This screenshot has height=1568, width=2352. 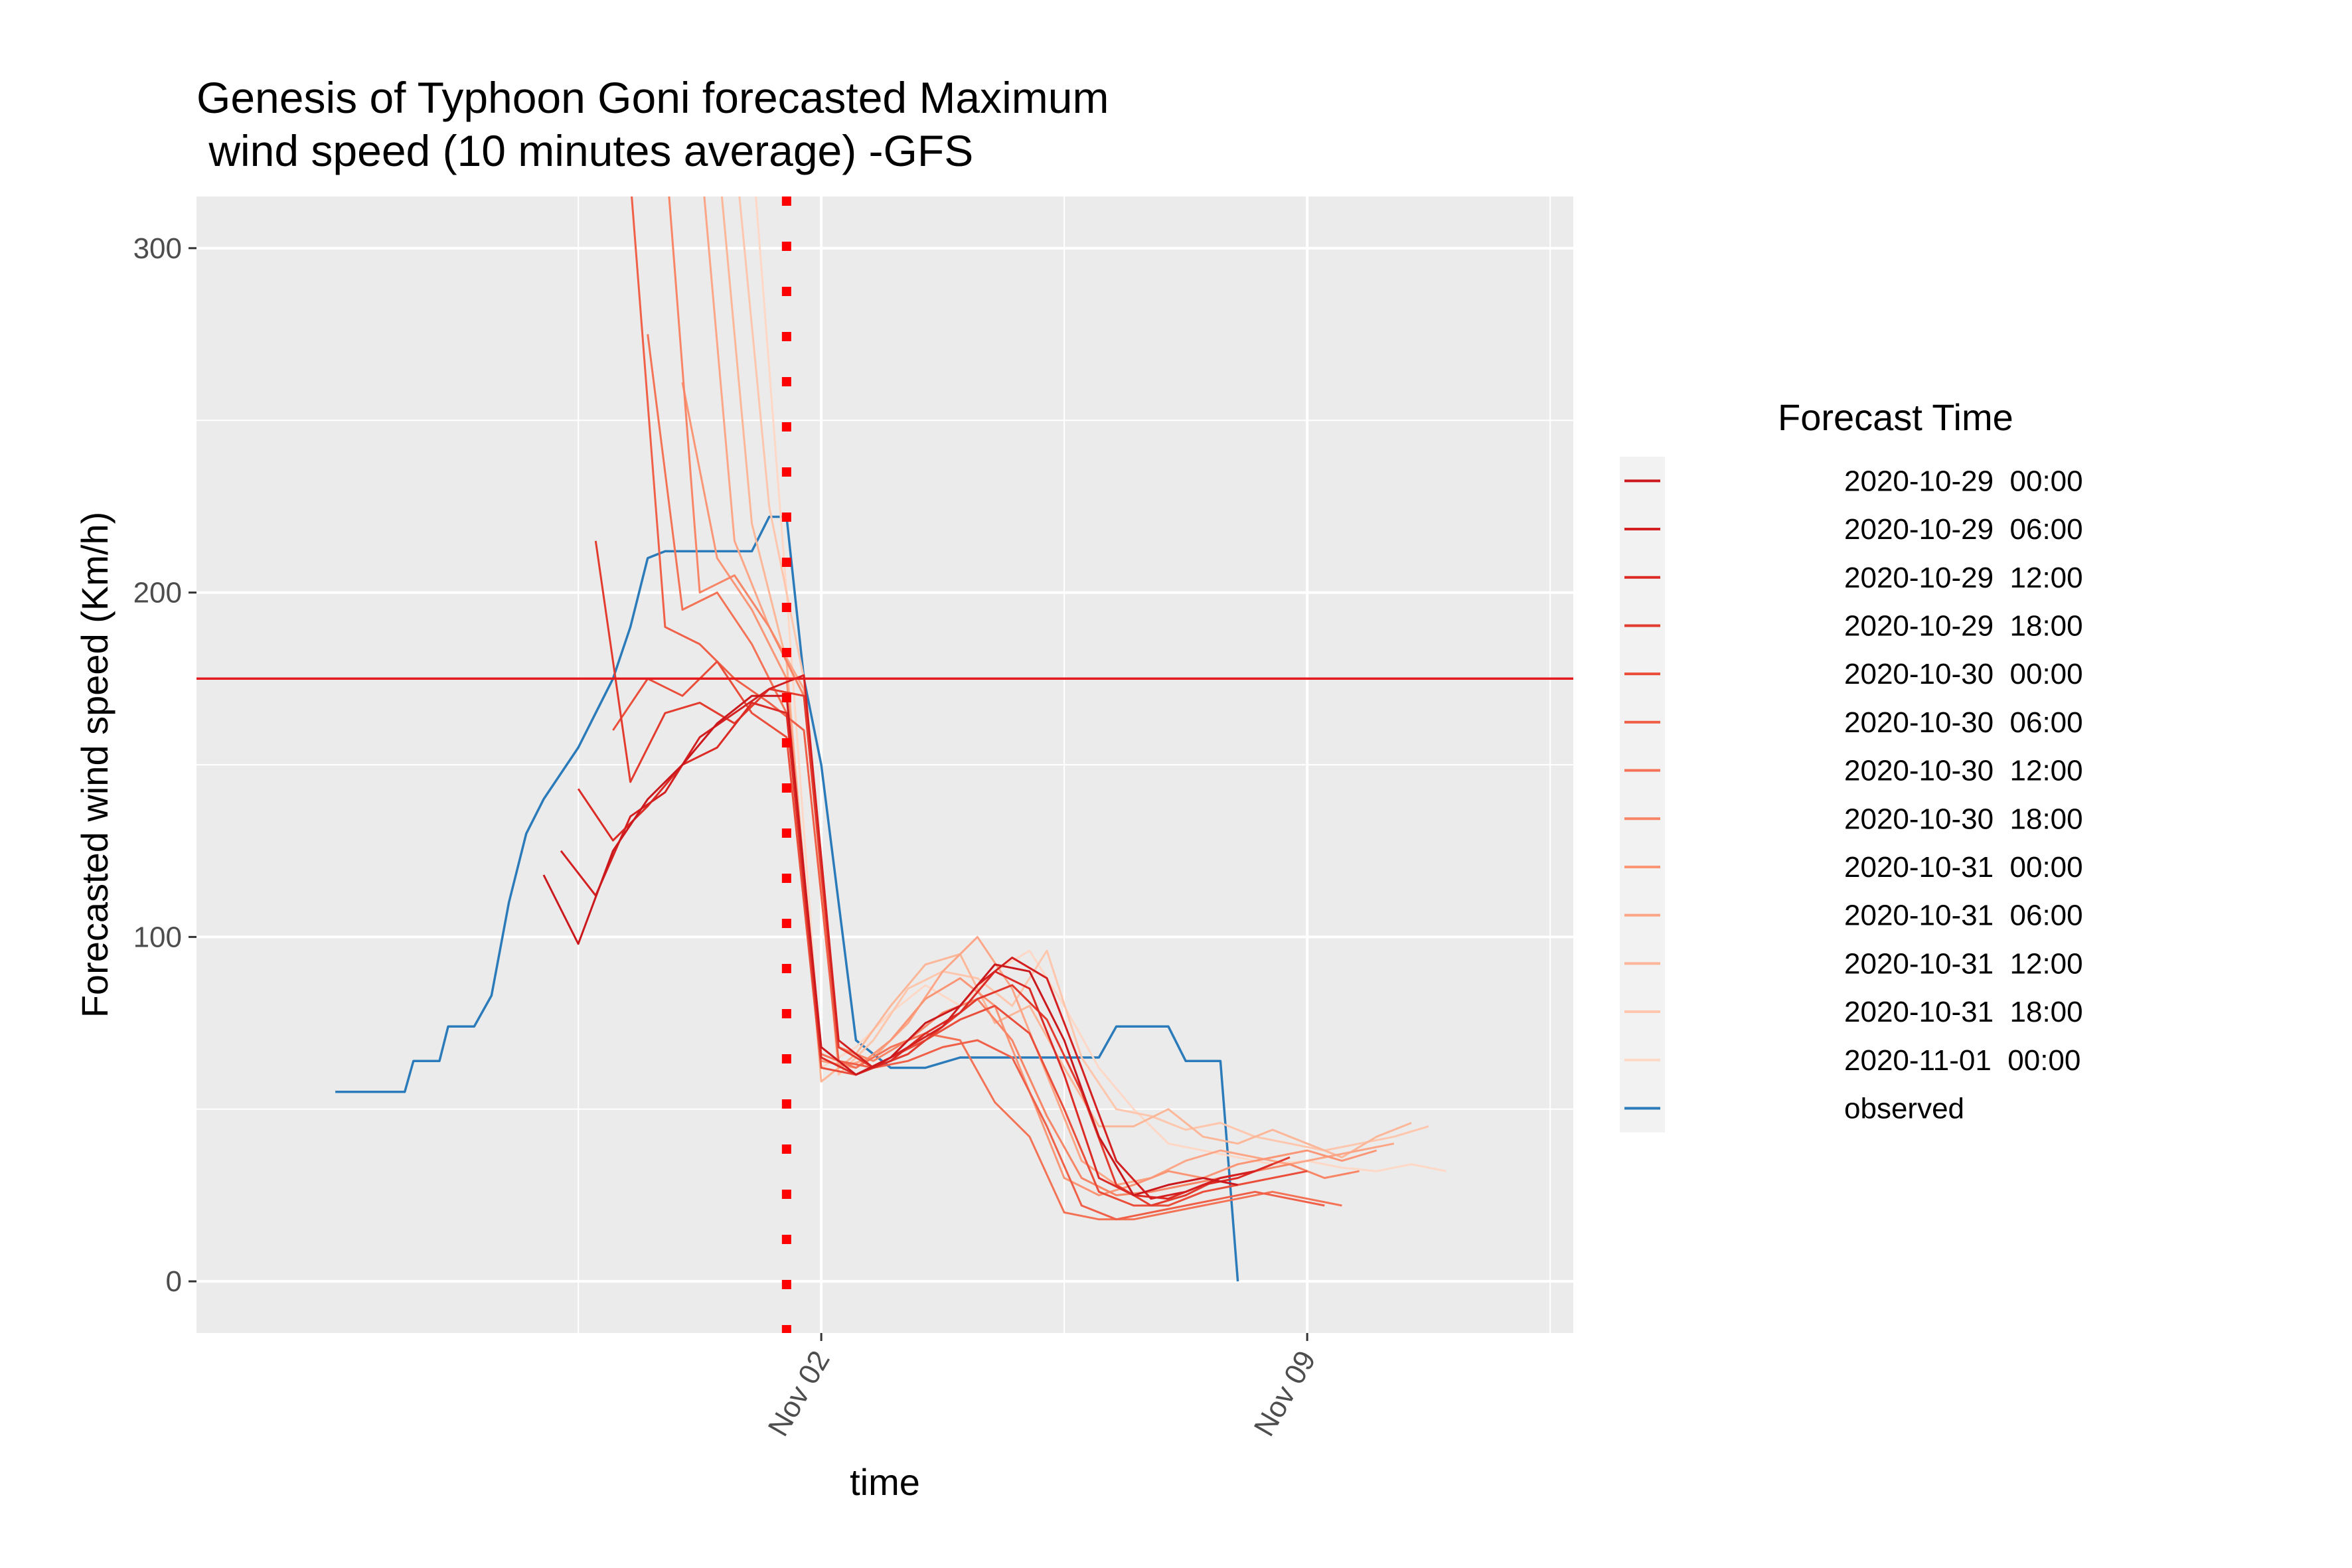 I want to click on legend-label: 2020-10-31 00:00, so click(x=1964, y=867).